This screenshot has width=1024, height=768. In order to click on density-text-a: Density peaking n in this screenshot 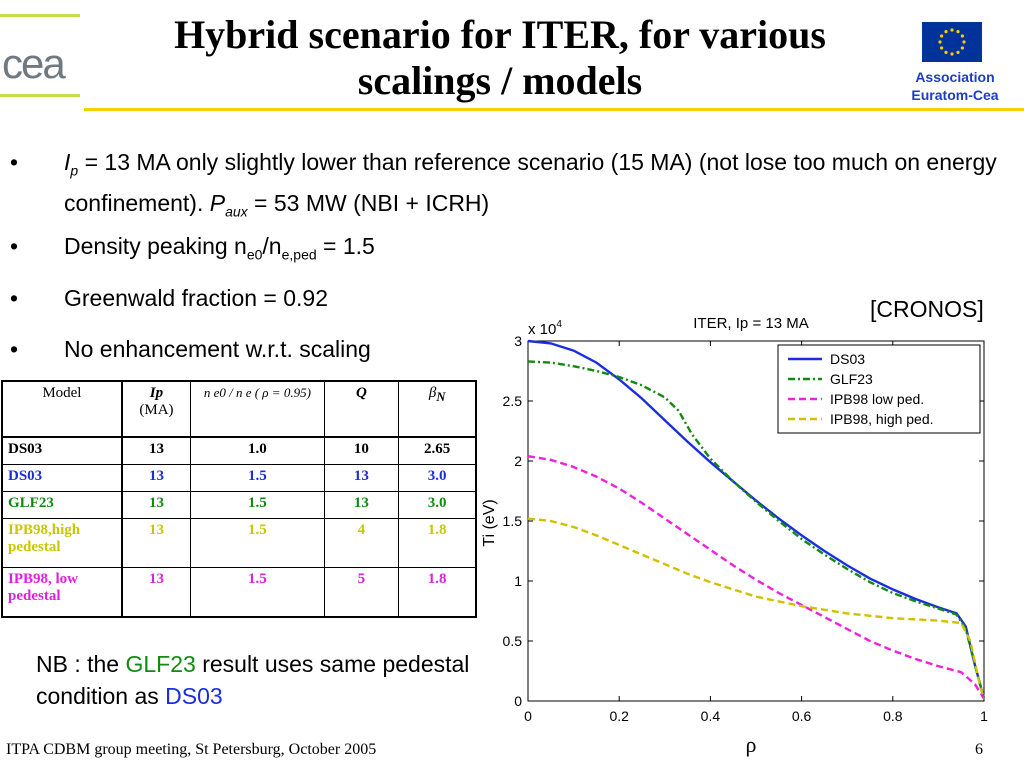, I will do `click(155, 246)`.